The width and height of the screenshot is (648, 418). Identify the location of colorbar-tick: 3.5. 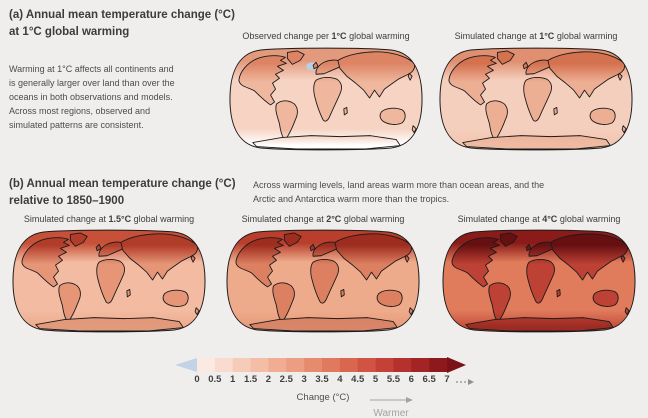
(322, 379).